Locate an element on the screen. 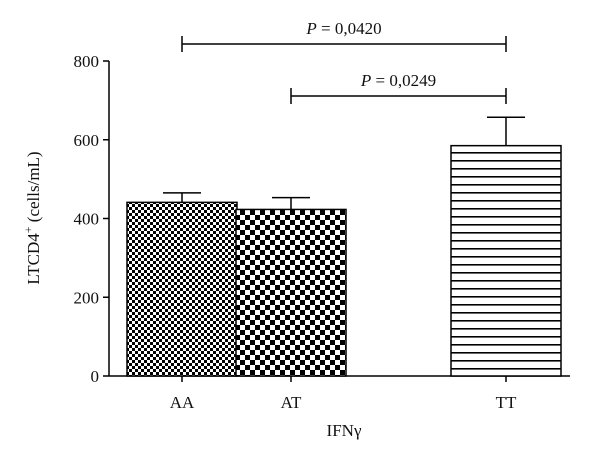 The height and width of the screenshot is (468, 600). x-axis-label: IFNγ is located at coordinates (344, 430).